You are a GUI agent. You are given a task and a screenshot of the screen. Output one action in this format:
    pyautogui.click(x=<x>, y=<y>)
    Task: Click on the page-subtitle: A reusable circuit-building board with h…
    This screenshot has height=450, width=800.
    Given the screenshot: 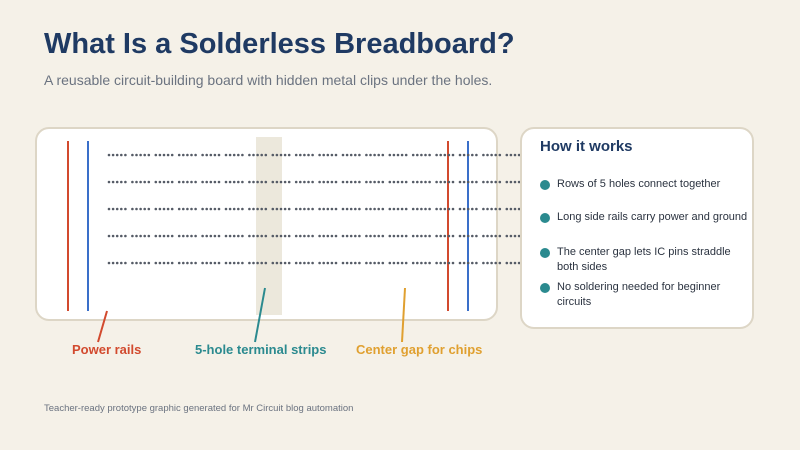 What is the action you would take?
    pyautogui.click(x=268, y=80)
    